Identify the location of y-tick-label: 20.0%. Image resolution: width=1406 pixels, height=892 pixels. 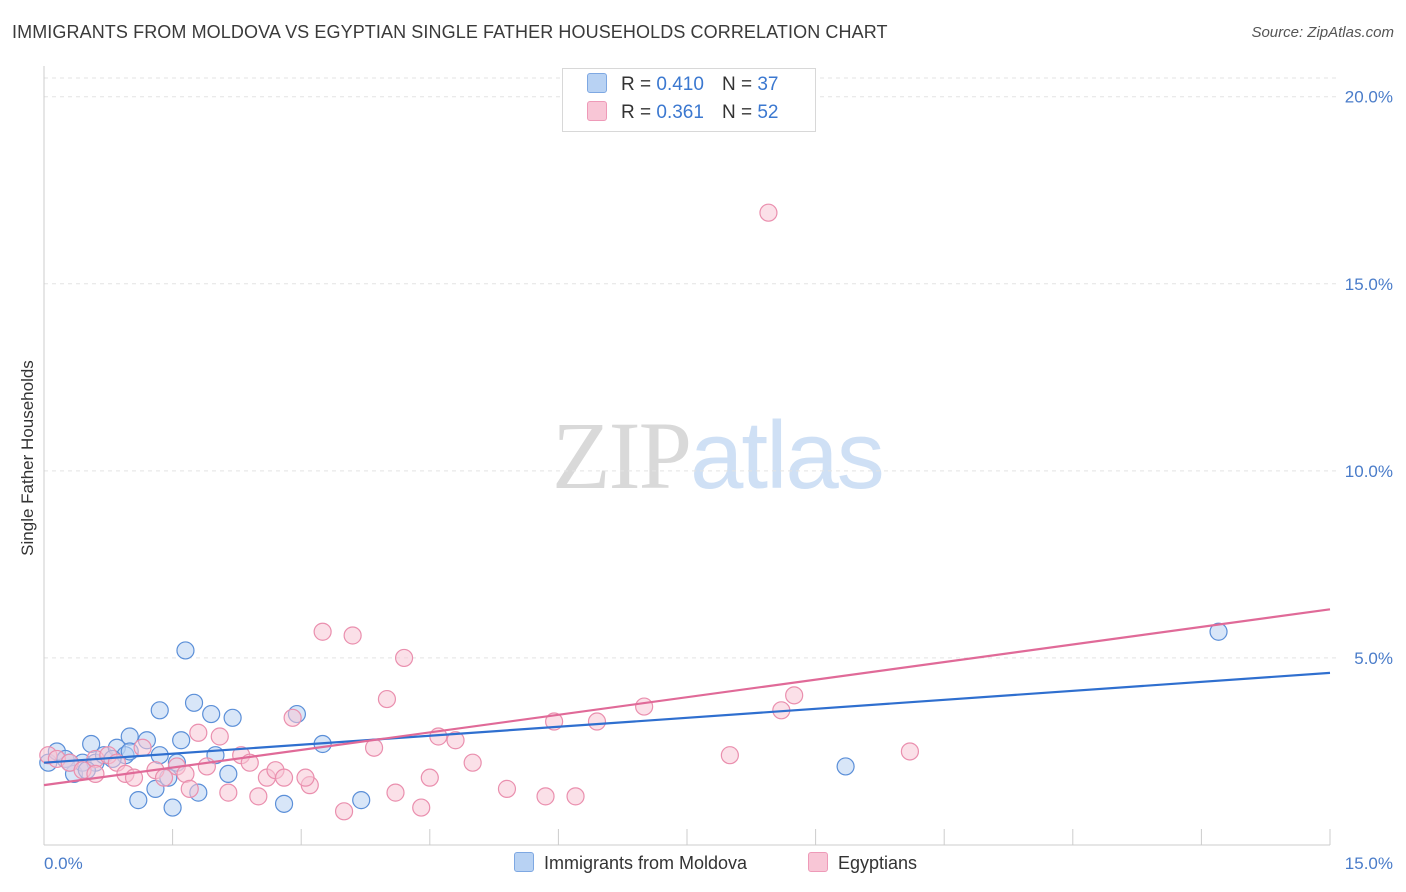
(1369, 97).